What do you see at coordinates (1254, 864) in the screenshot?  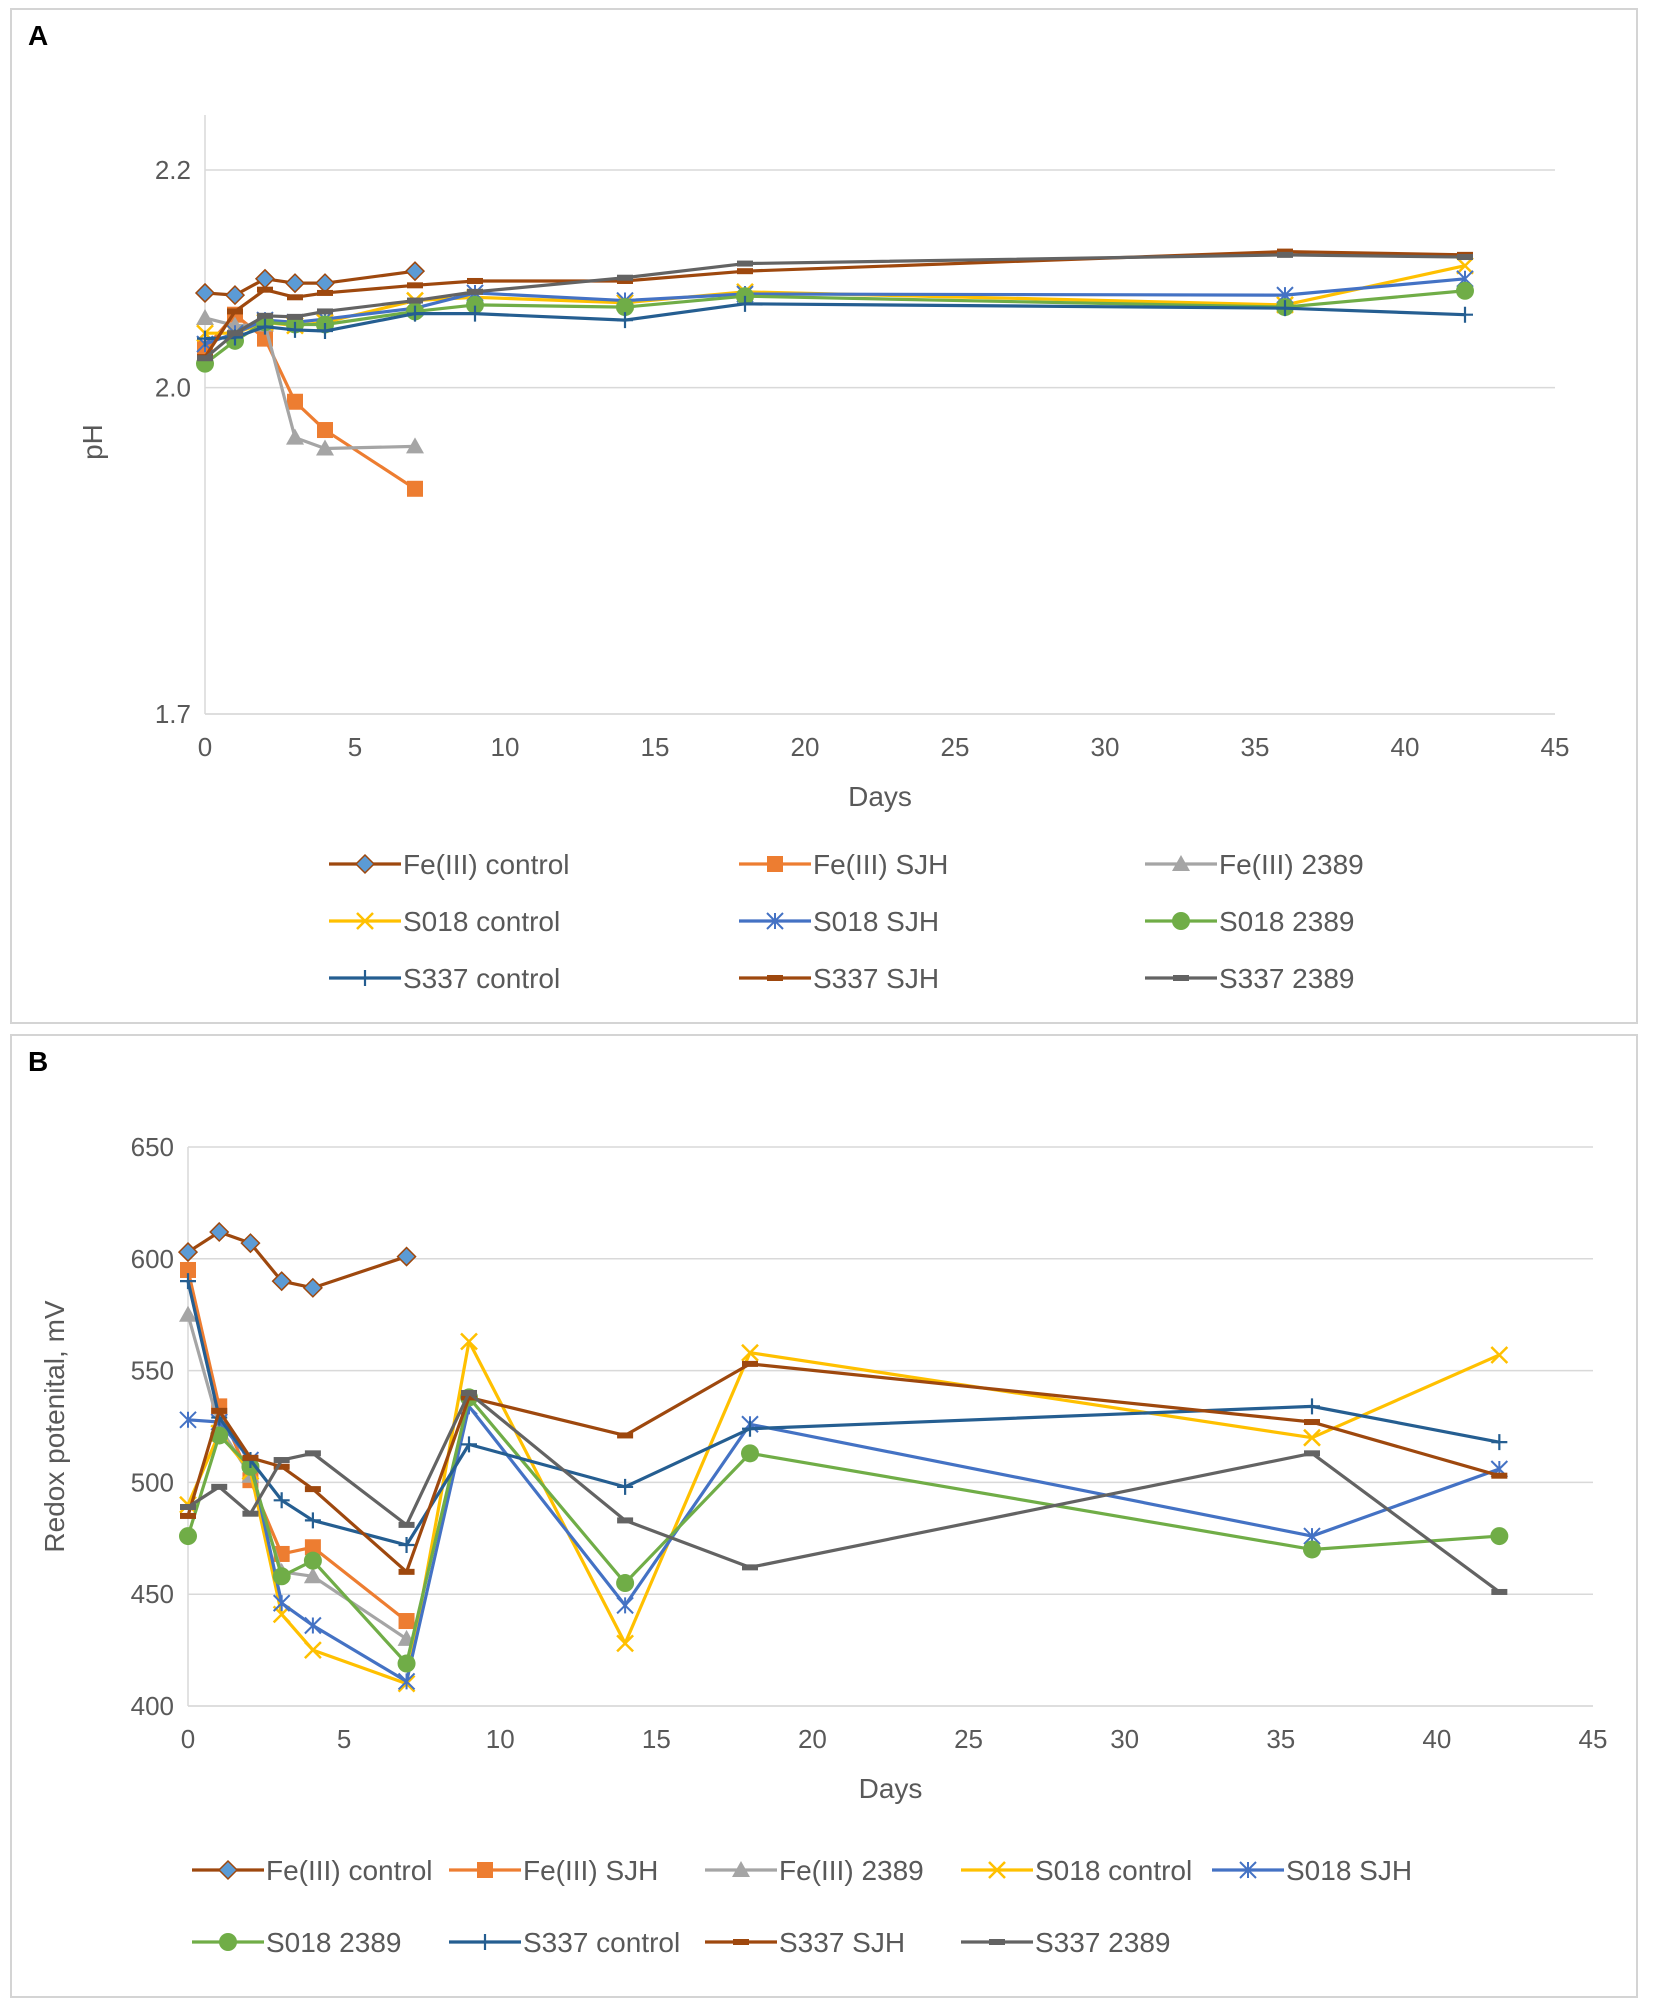 I see `legend-item-fe-iii-2389: Fe(III) 2389` at bounding box center [1254, 864].